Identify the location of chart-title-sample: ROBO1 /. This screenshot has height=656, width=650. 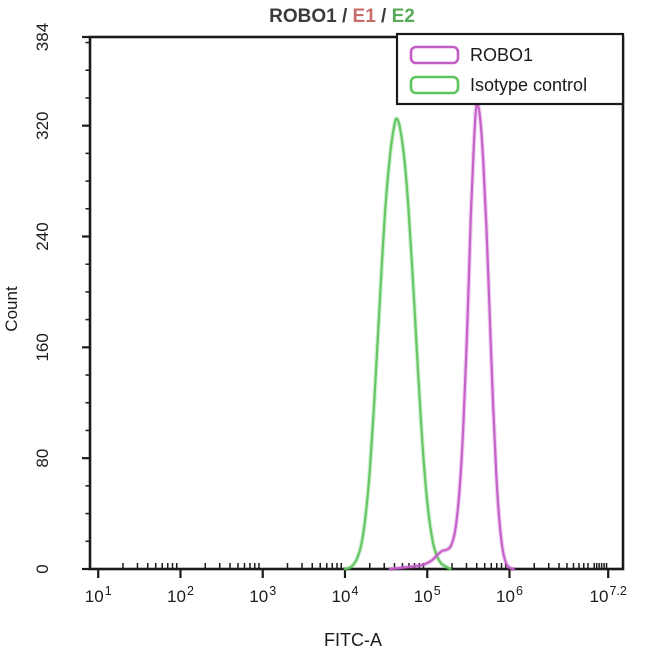
(310, 16).